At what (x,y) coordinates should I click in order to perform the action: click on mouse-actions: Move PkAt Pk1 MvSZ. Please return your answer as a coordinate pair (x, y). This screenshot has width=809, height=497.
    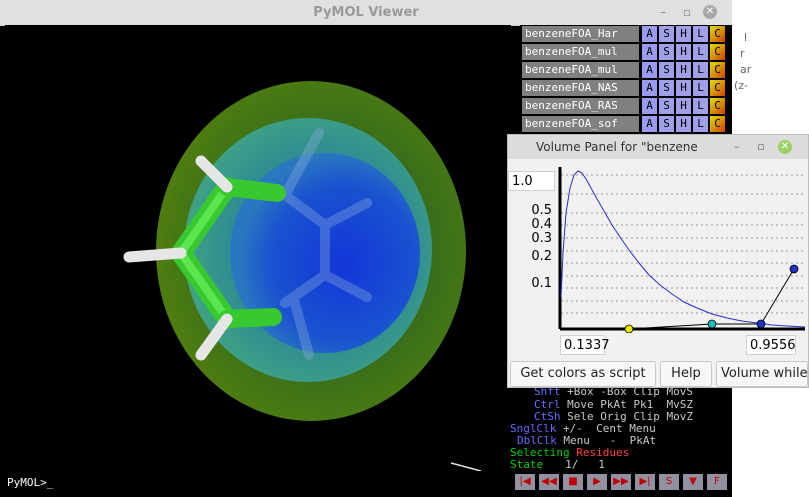
    Looking at the image, I should click on (626, 404).